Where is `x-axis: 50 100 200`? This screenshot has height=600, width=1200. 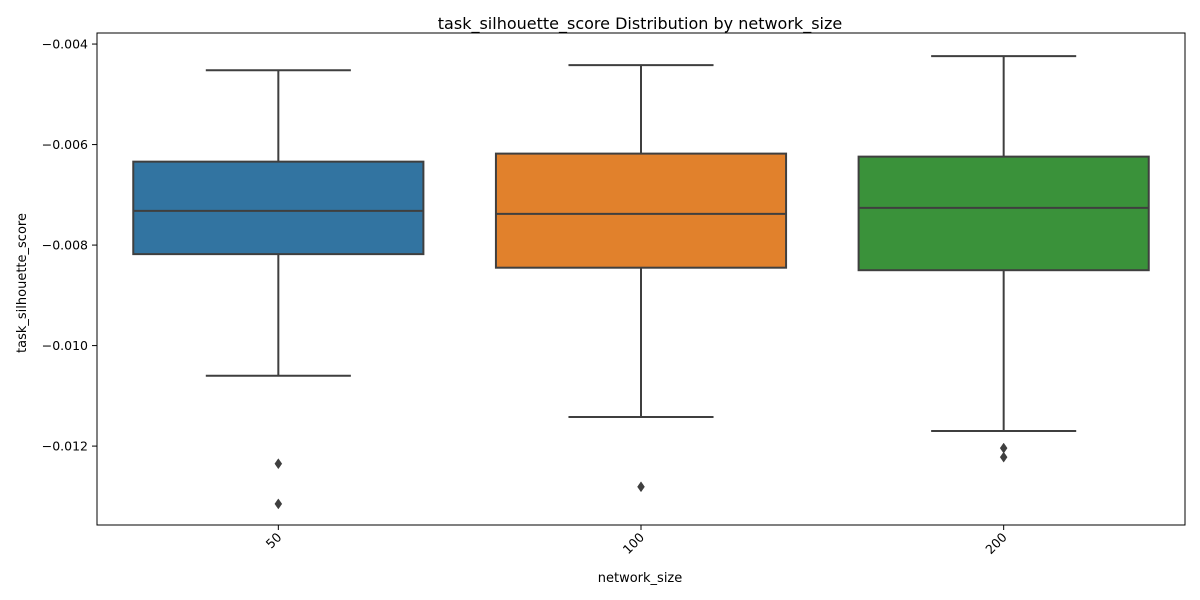
x-axis: 50 100 200 is located at coordinates (636, 541).